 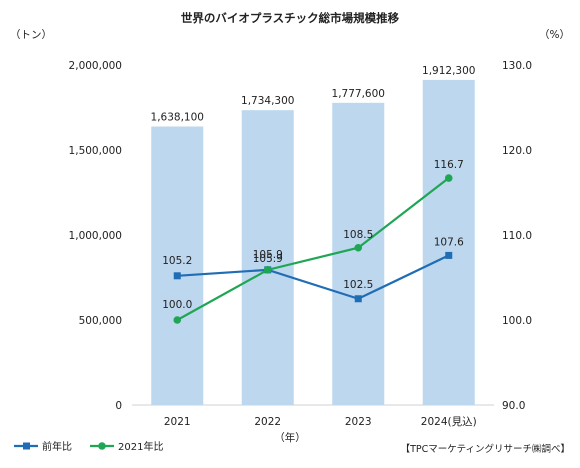 I want to click on right-tick-label: 130.0, so click(x=517, y=66).